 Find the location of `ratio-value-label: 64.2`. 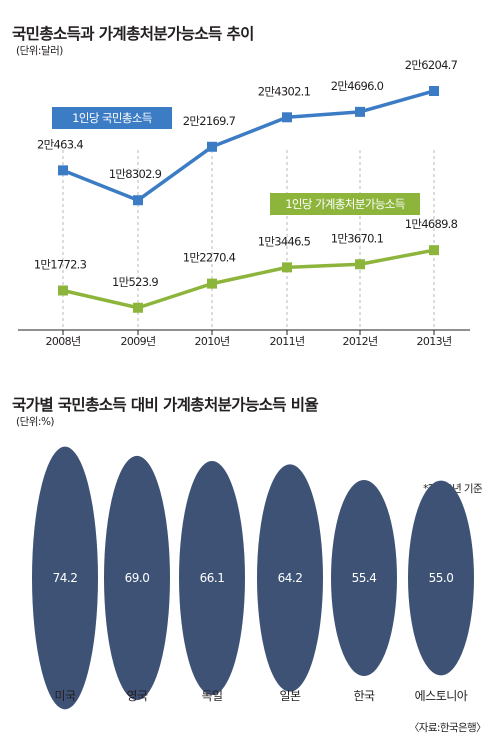

ratio-value-label: 64.2 is located at coordinates (290, 578).